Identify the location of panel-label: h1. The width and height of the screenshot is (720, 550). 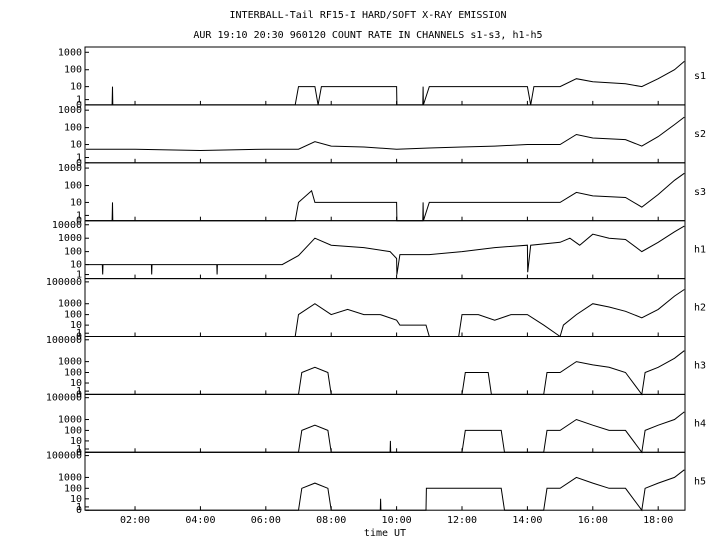
(700, 250).